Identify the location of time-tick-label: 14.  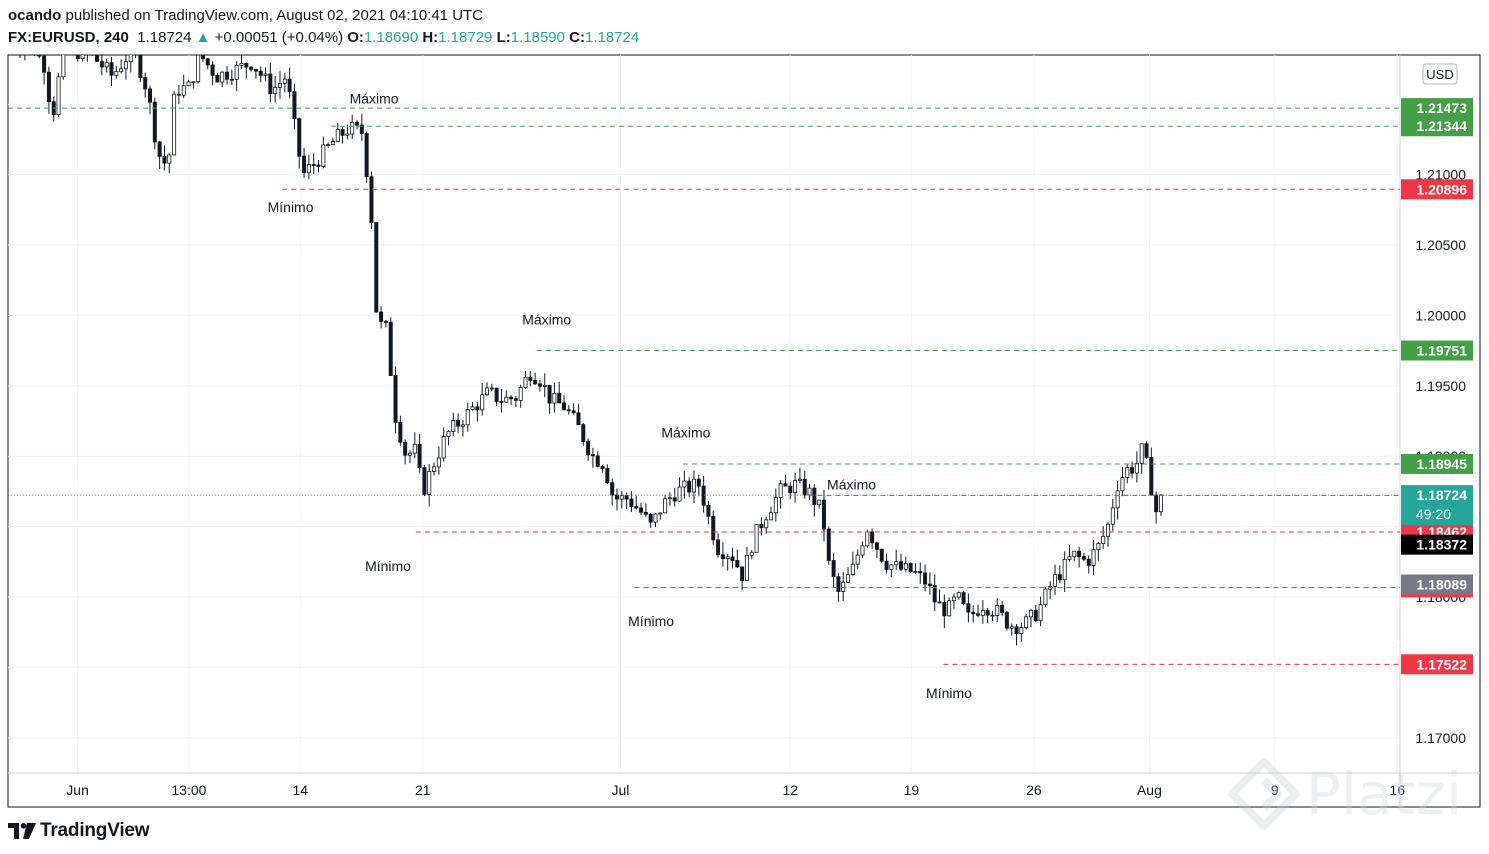
(301, 790).